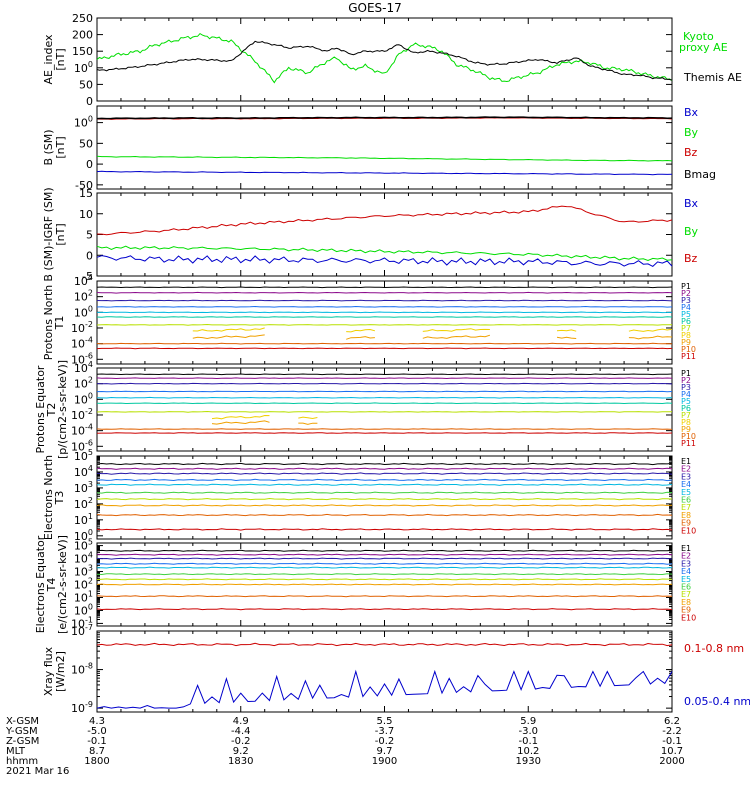 The height and width of the screenshot is (800, 750). Describe the element at coordinates (241, 751) in the screenshot. I see `x-value-mlt-1: 9.2` at that location.